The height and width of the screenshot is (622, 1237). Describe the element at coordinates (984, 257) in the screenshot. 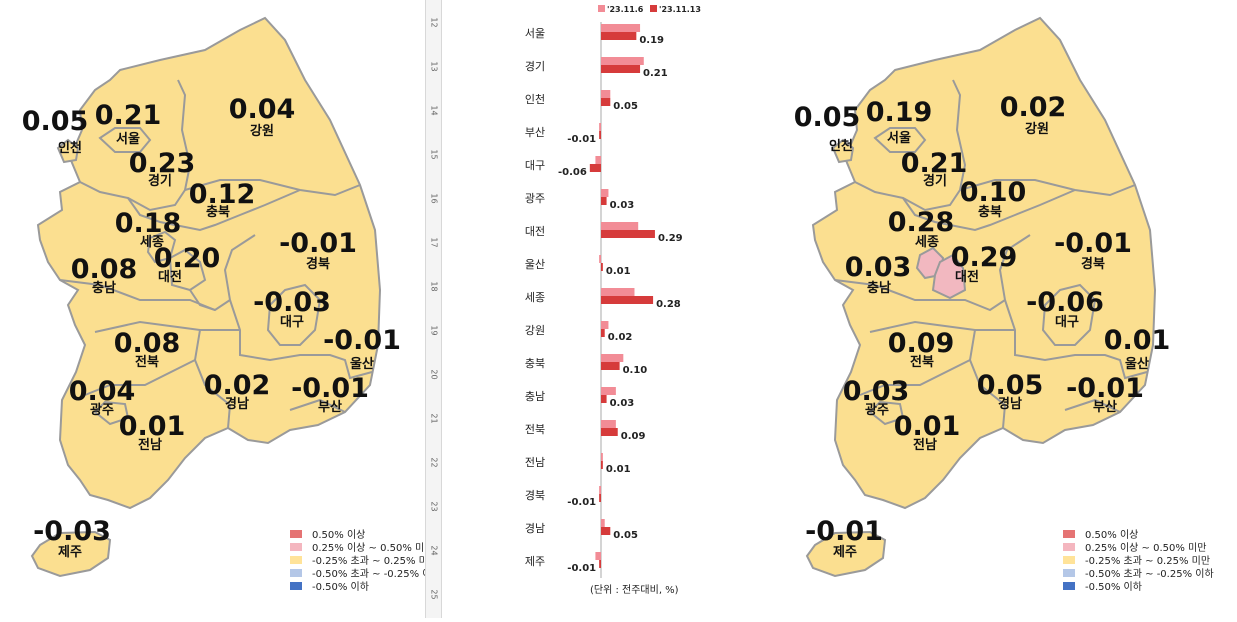

I see `right-region-value-6: 0.29` at that location.